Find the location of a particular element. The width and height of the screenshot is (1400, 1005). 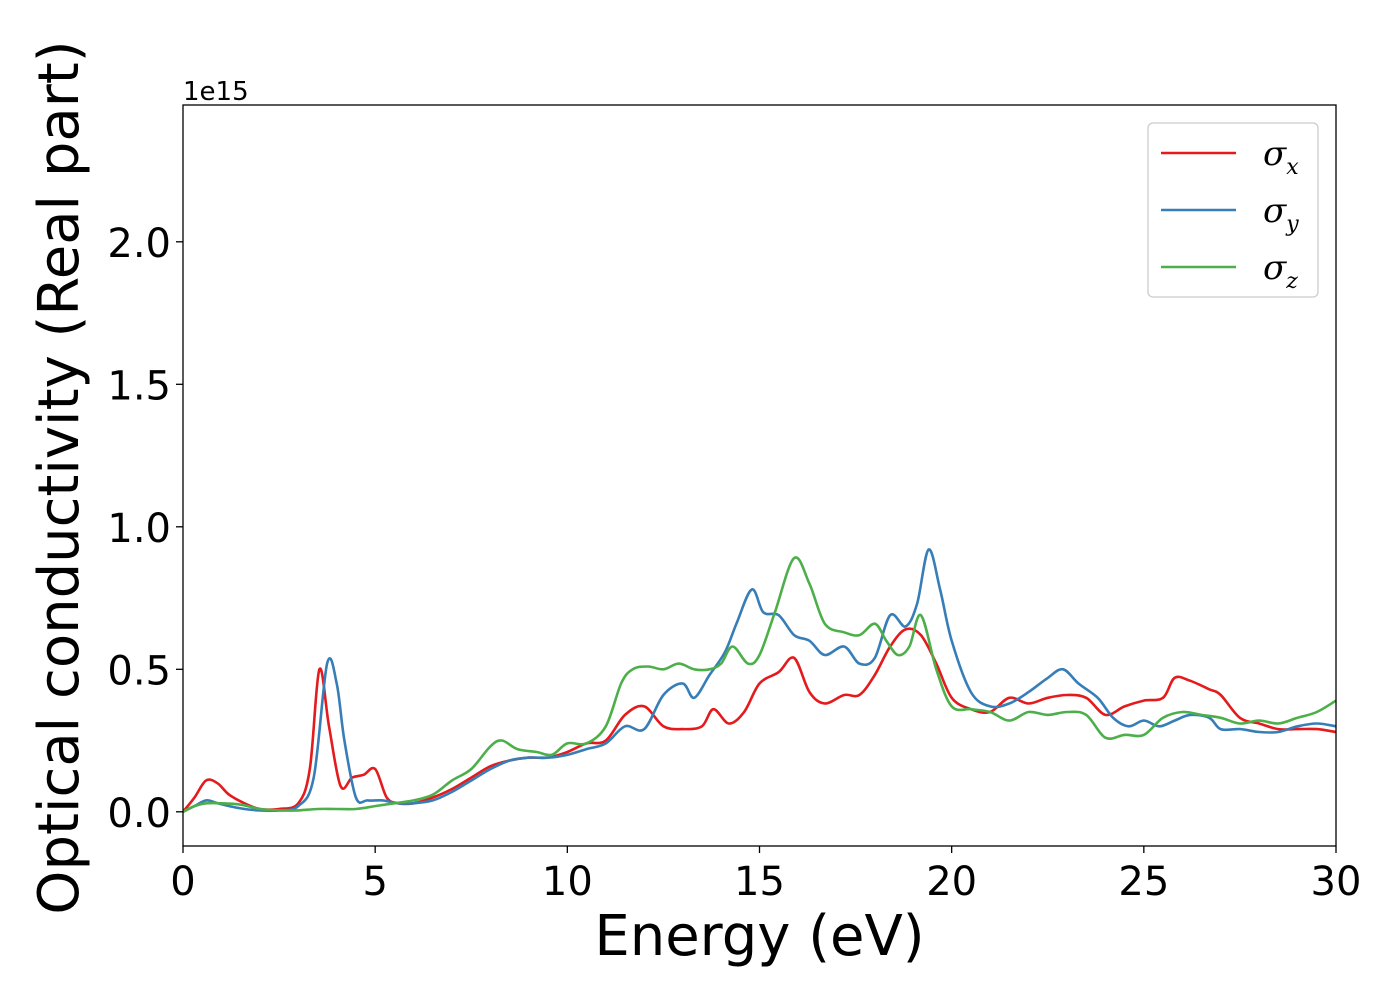

y-tick-label: 2.0 is located at coordinates (139, 244).